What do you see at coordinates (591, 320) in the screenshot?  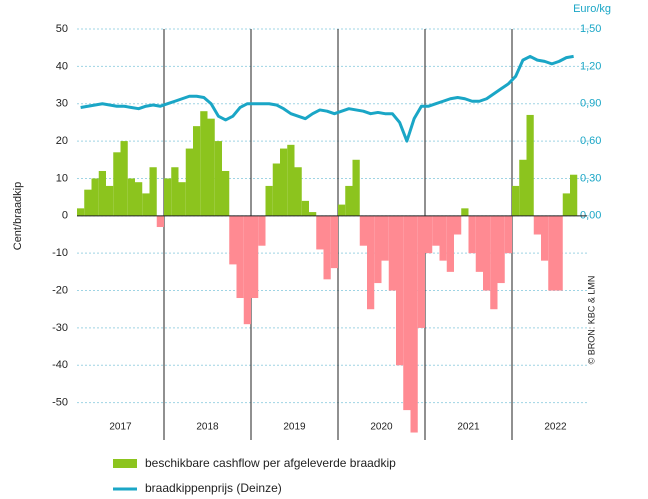 I see `source: © BRON: KBC & LMN` at bounding box center [591, 320].